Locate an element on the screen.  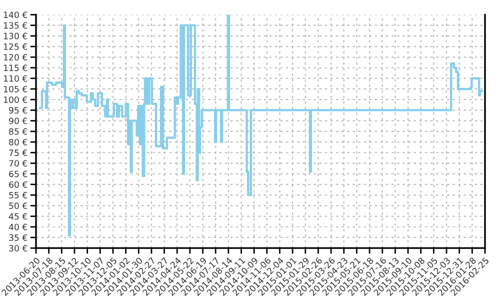
y-tick-label: 135 € is located at coordinates (16, 25).